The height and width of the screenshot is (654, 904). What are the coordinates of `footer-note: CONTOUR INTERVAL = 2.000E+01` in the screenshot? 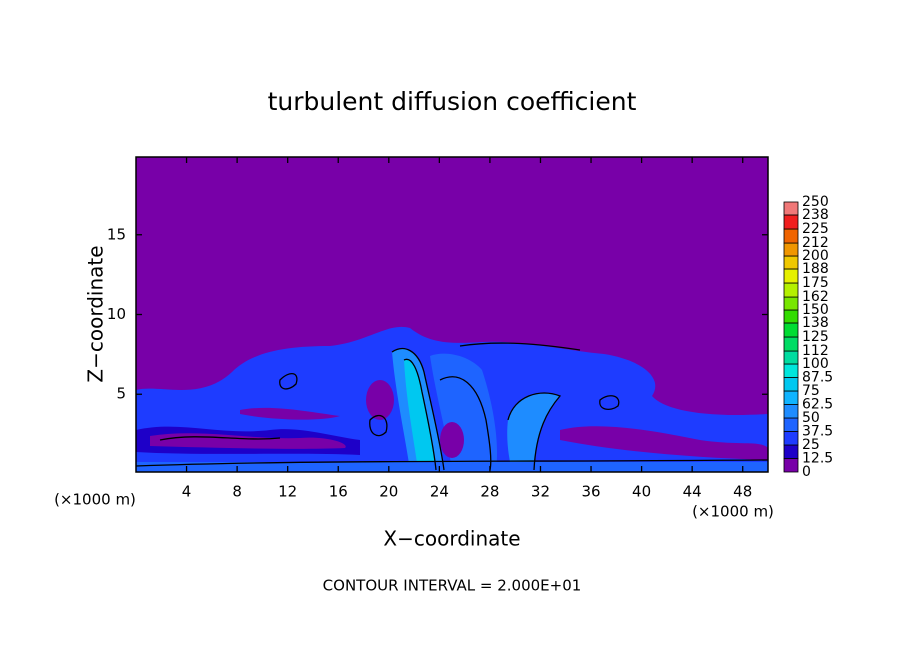 It's located at (452, 586).